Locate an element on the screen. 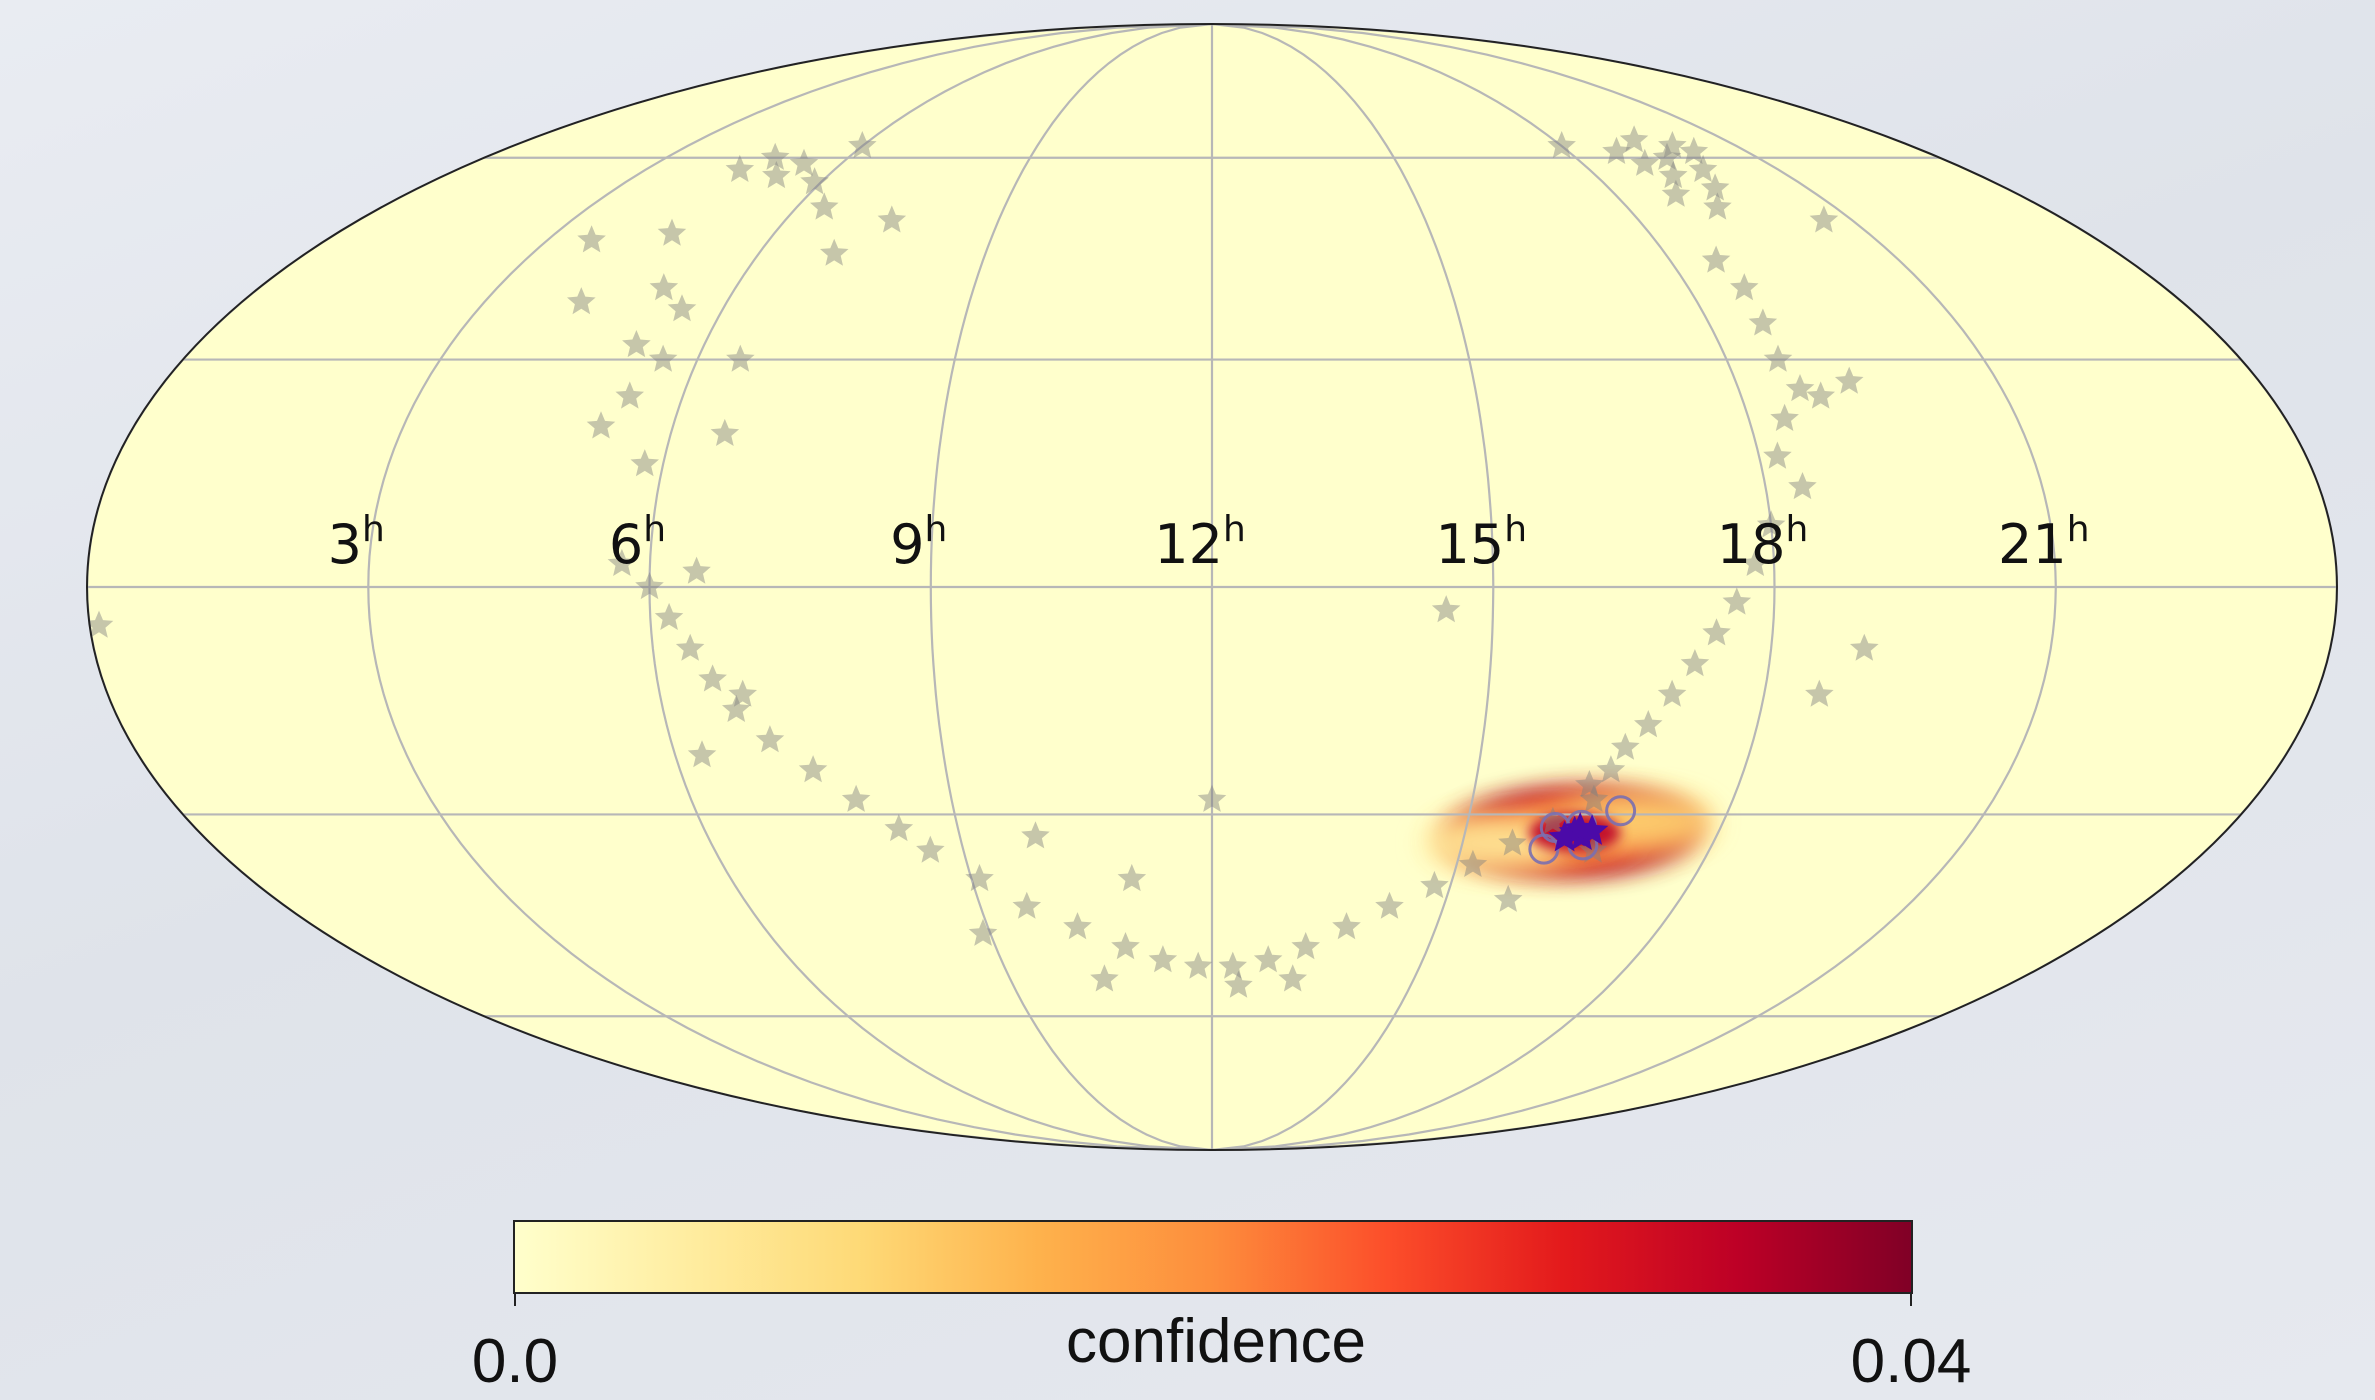 This screenshot has height=1400, width=2375. ra-label: 3h is located at coordinates (356, 542).